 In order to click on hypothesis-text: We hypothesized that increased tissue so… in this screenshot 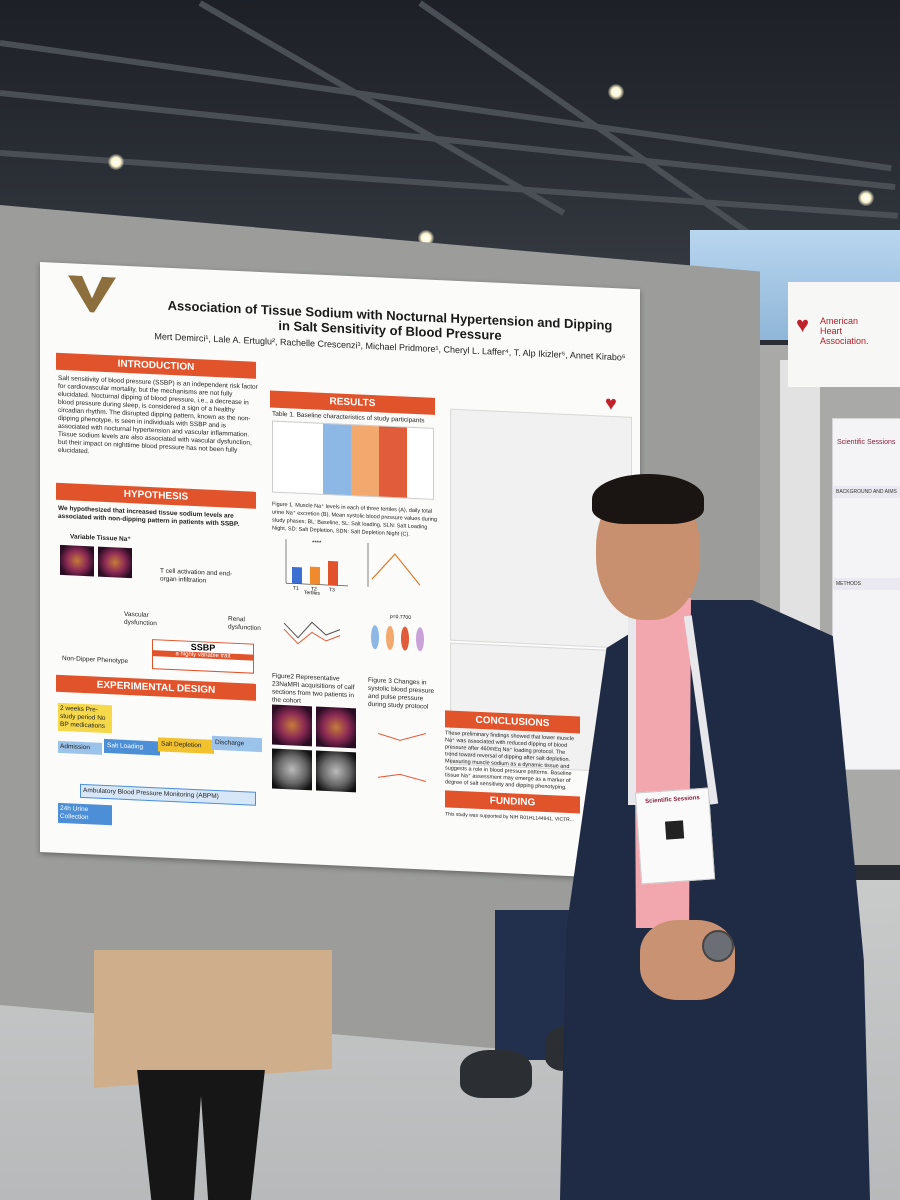, I will do `click(149, 516)`.